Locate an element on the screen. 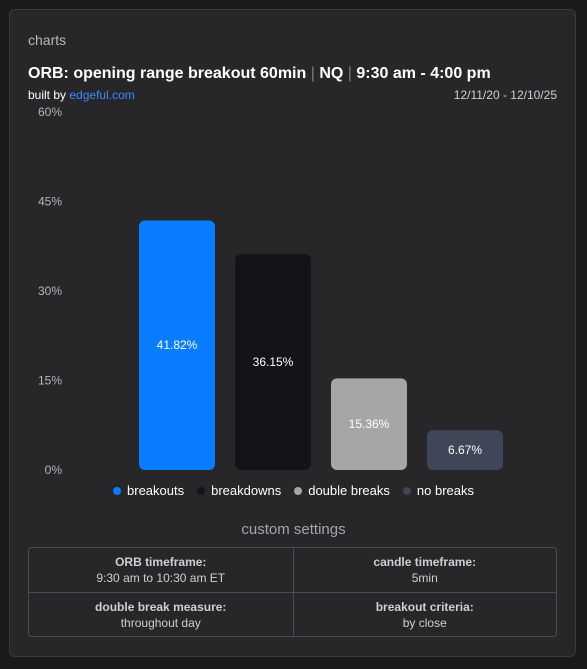  built-by: built by edgeful.com is located at coordinates (81, 95).